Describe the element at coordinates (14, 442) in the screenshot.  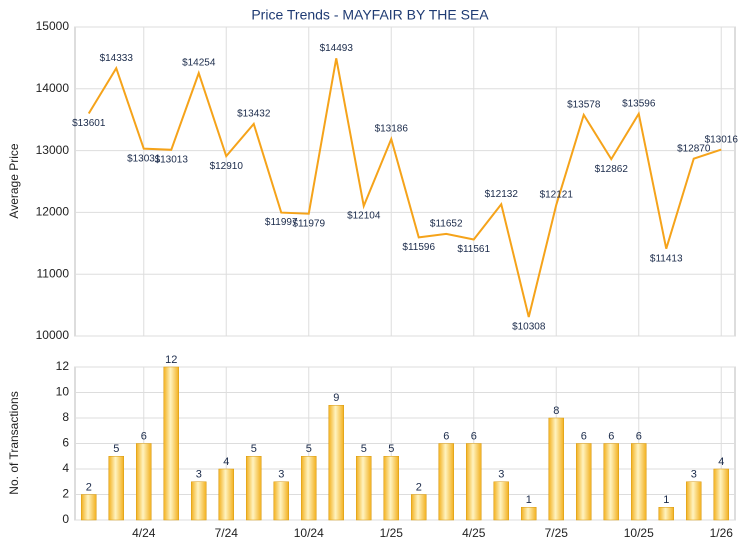
I see `y-axis-label: No. of Transactions` at that location.